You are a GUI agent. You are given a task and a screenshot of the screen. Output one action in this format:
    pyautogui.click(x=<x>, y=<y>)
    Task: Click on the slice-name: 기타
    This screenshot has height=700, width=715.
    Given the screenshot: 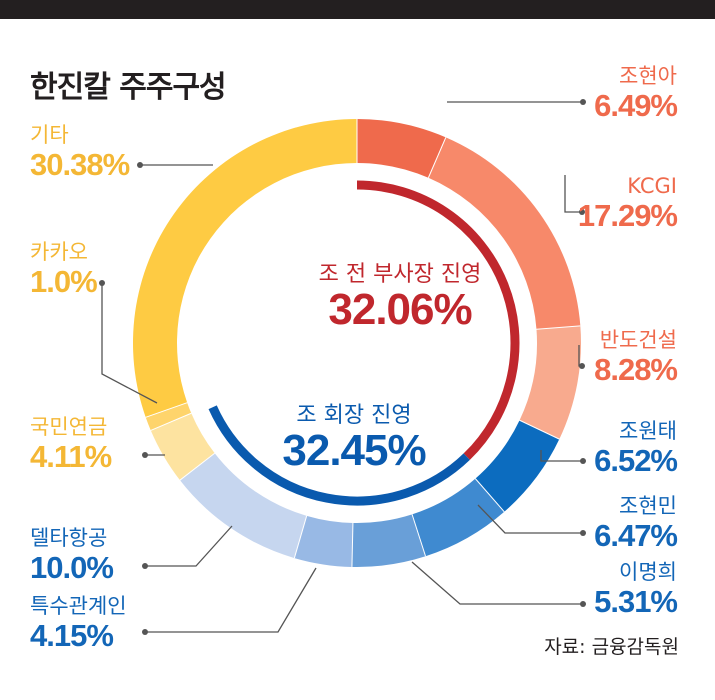 What is the action you would take?
    pyautogui.click(x=49, y=135)
    